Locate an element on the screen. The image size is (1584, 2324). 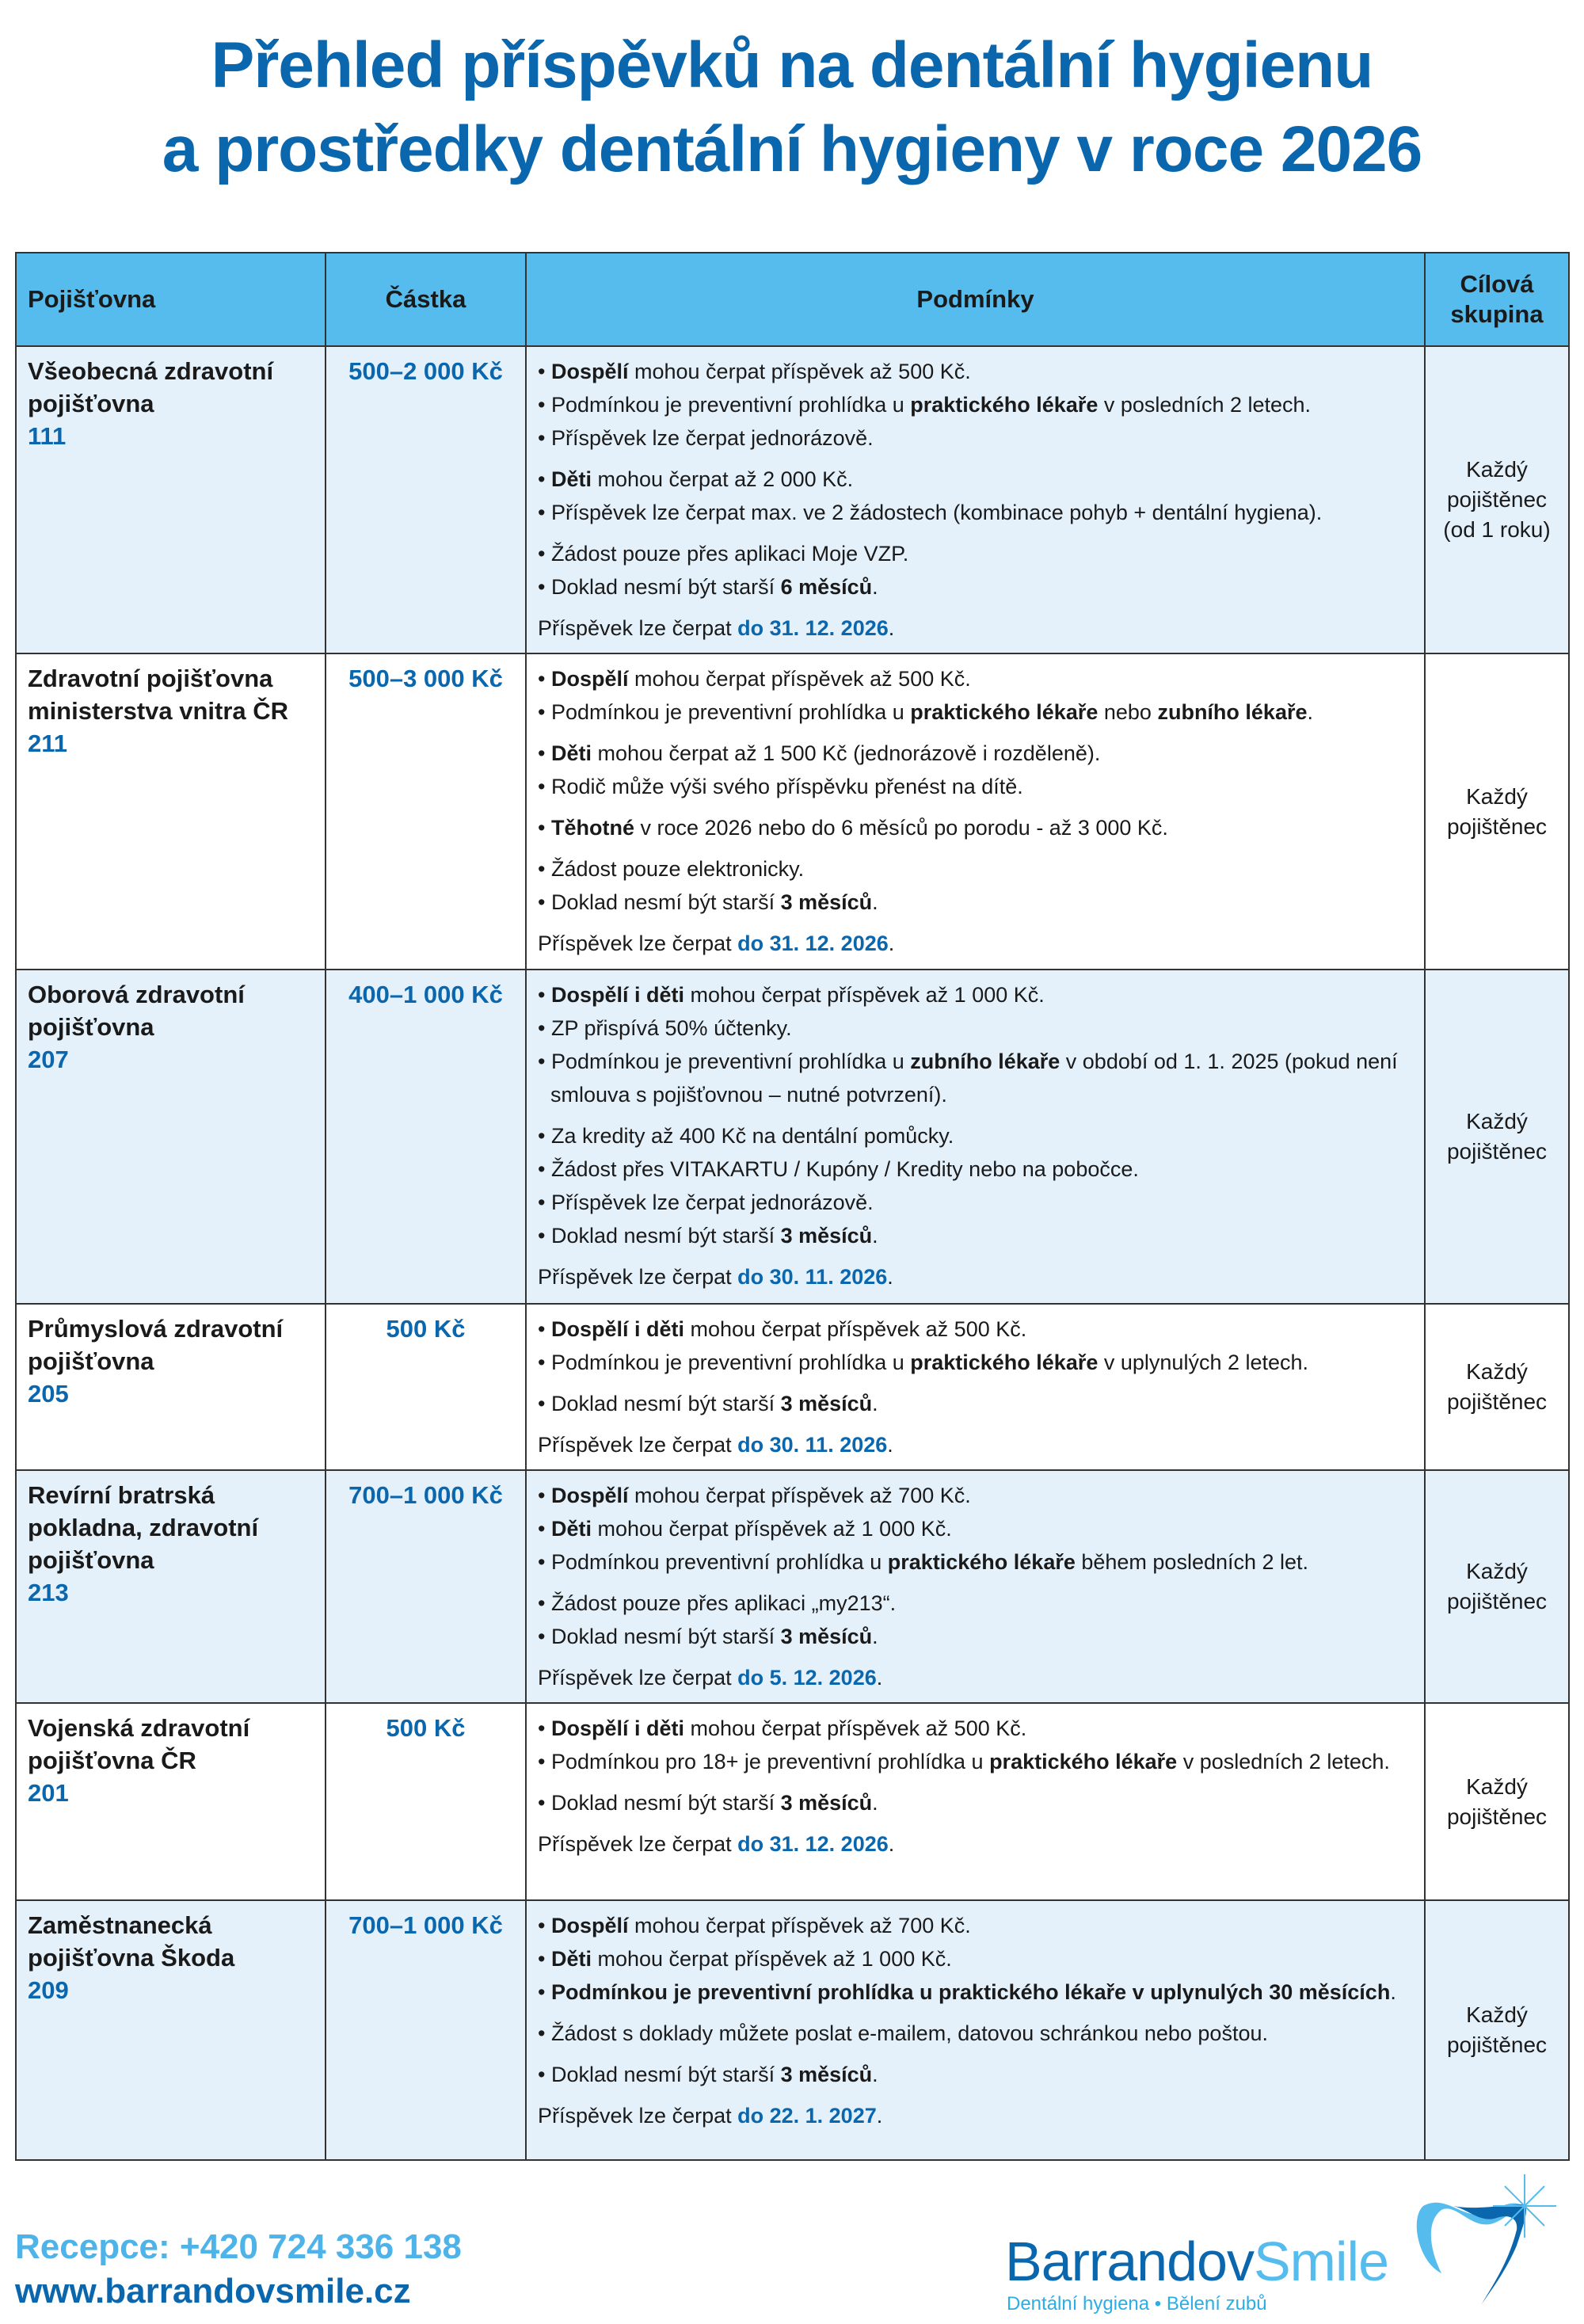
amount-cell: 500–3 000 Kč is located at coordinates (426, 811).